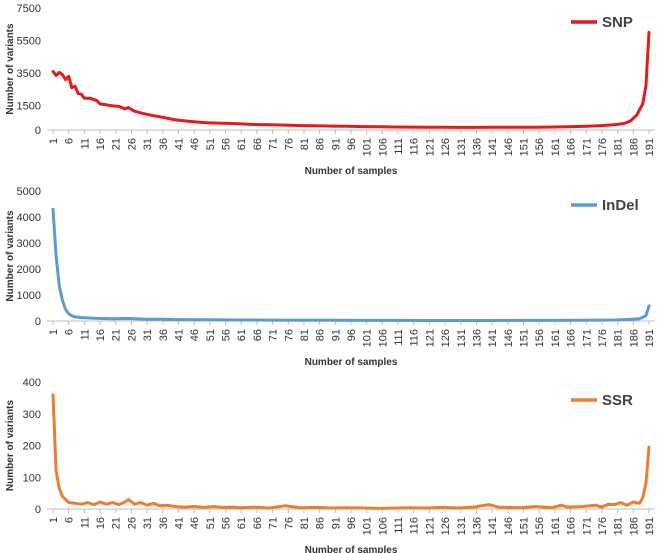 This screenshot has height=553, width=660. What do you see at coordinates (258, 144) in the screenshot?
I see `snp-x-tick-label: 66` at bounding box center [258, 144].